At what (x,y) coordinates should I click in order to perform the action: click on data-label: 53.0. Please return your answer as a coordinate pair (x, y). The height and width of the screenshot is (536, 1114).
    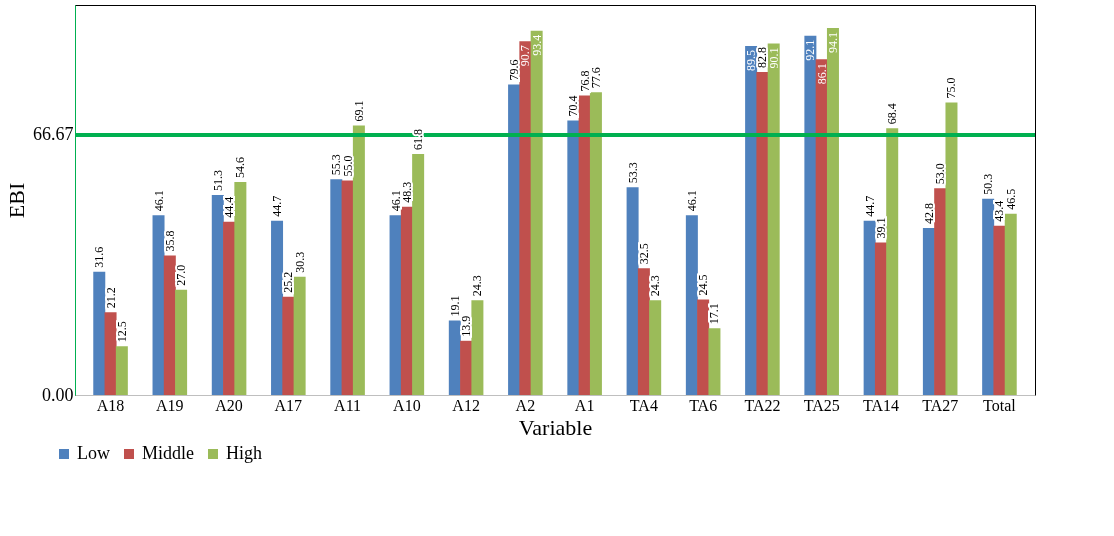
    Looking at the image, I should click on (940, 174).